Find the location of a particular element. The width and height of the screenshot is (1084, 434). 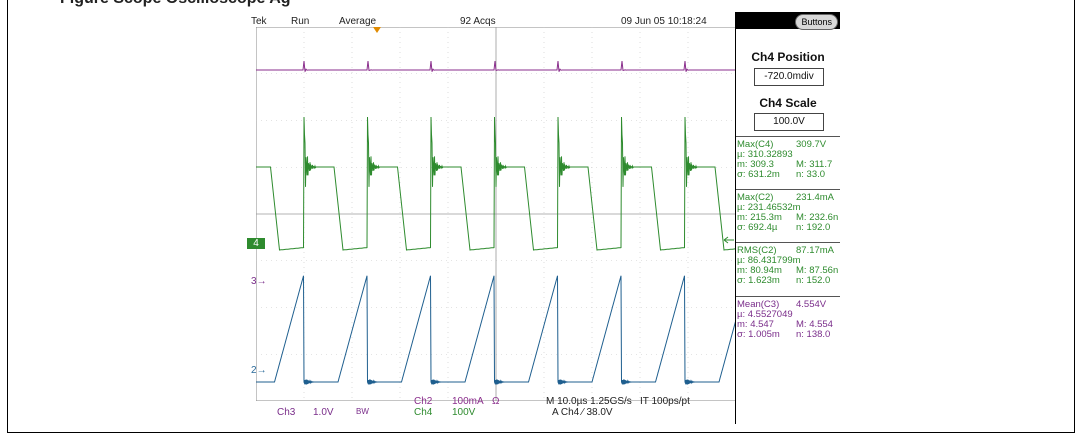

measurement-value: 231.4mA is located at coordinates (815, 197).